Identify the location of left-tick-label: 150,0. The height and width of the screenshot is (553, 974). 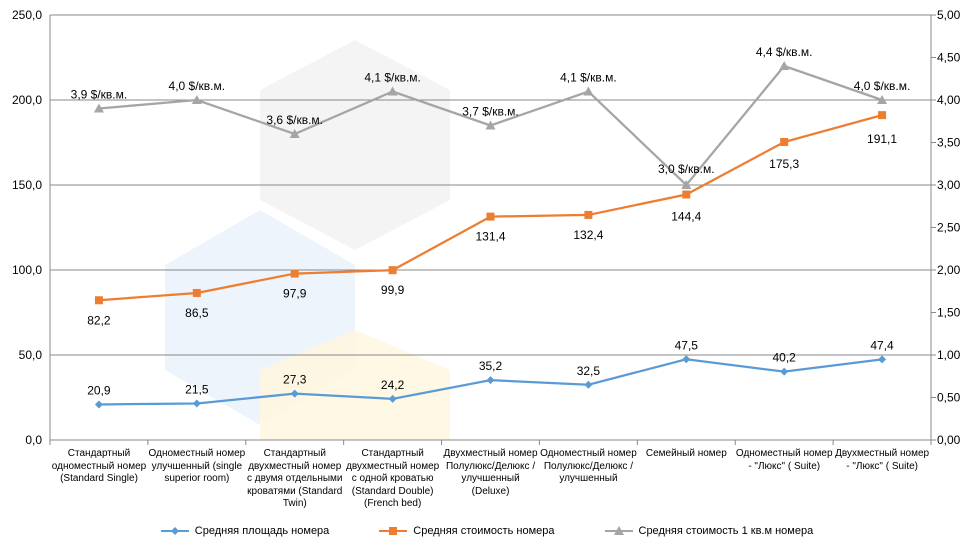
(27, 185).